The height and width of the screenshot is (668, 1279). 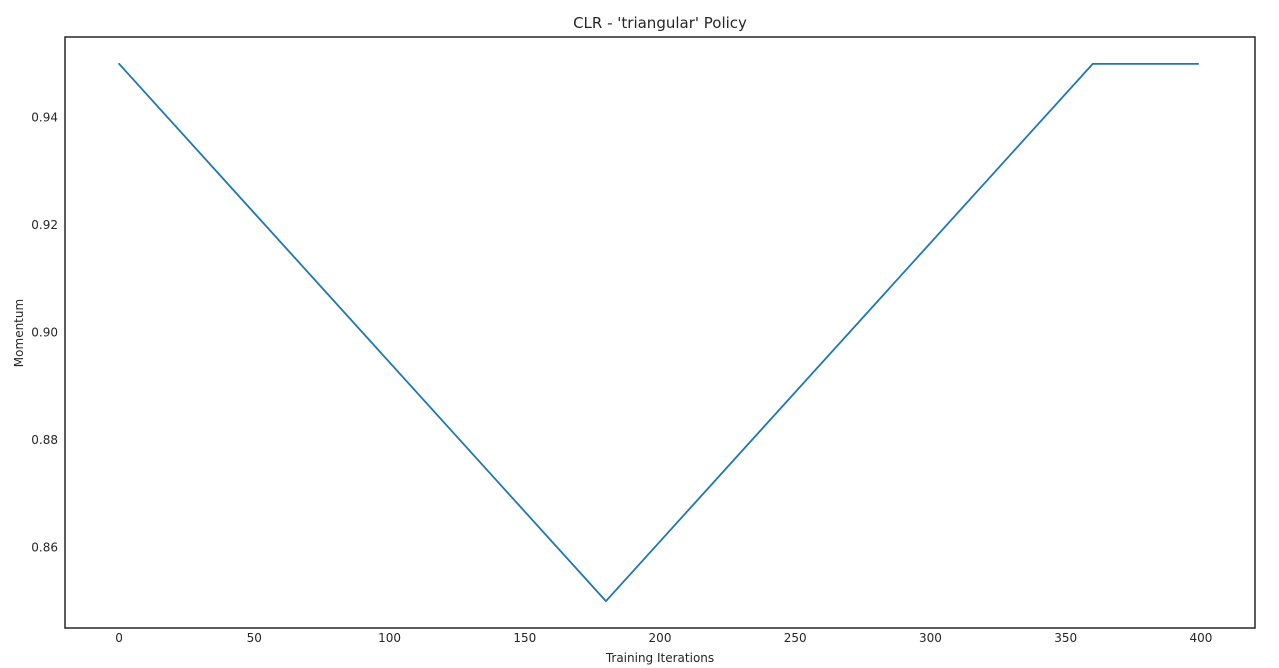 What do you see at coordinates (44, 225) in the screenshot?
I see `y-tick-label: 0.92` at bounding box center [44, 225].